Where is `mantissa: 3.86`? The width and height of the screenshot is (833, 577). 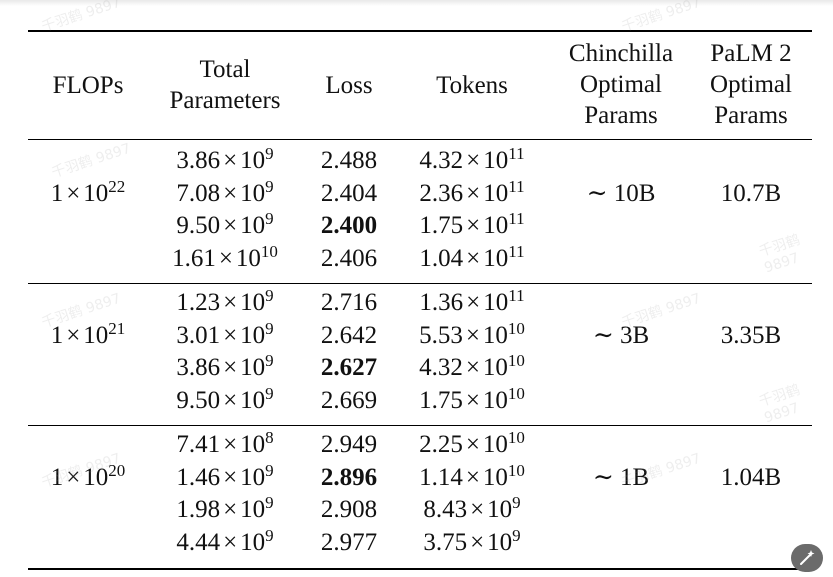
mantissa: 3.86 is located at coordinates (198, 160).